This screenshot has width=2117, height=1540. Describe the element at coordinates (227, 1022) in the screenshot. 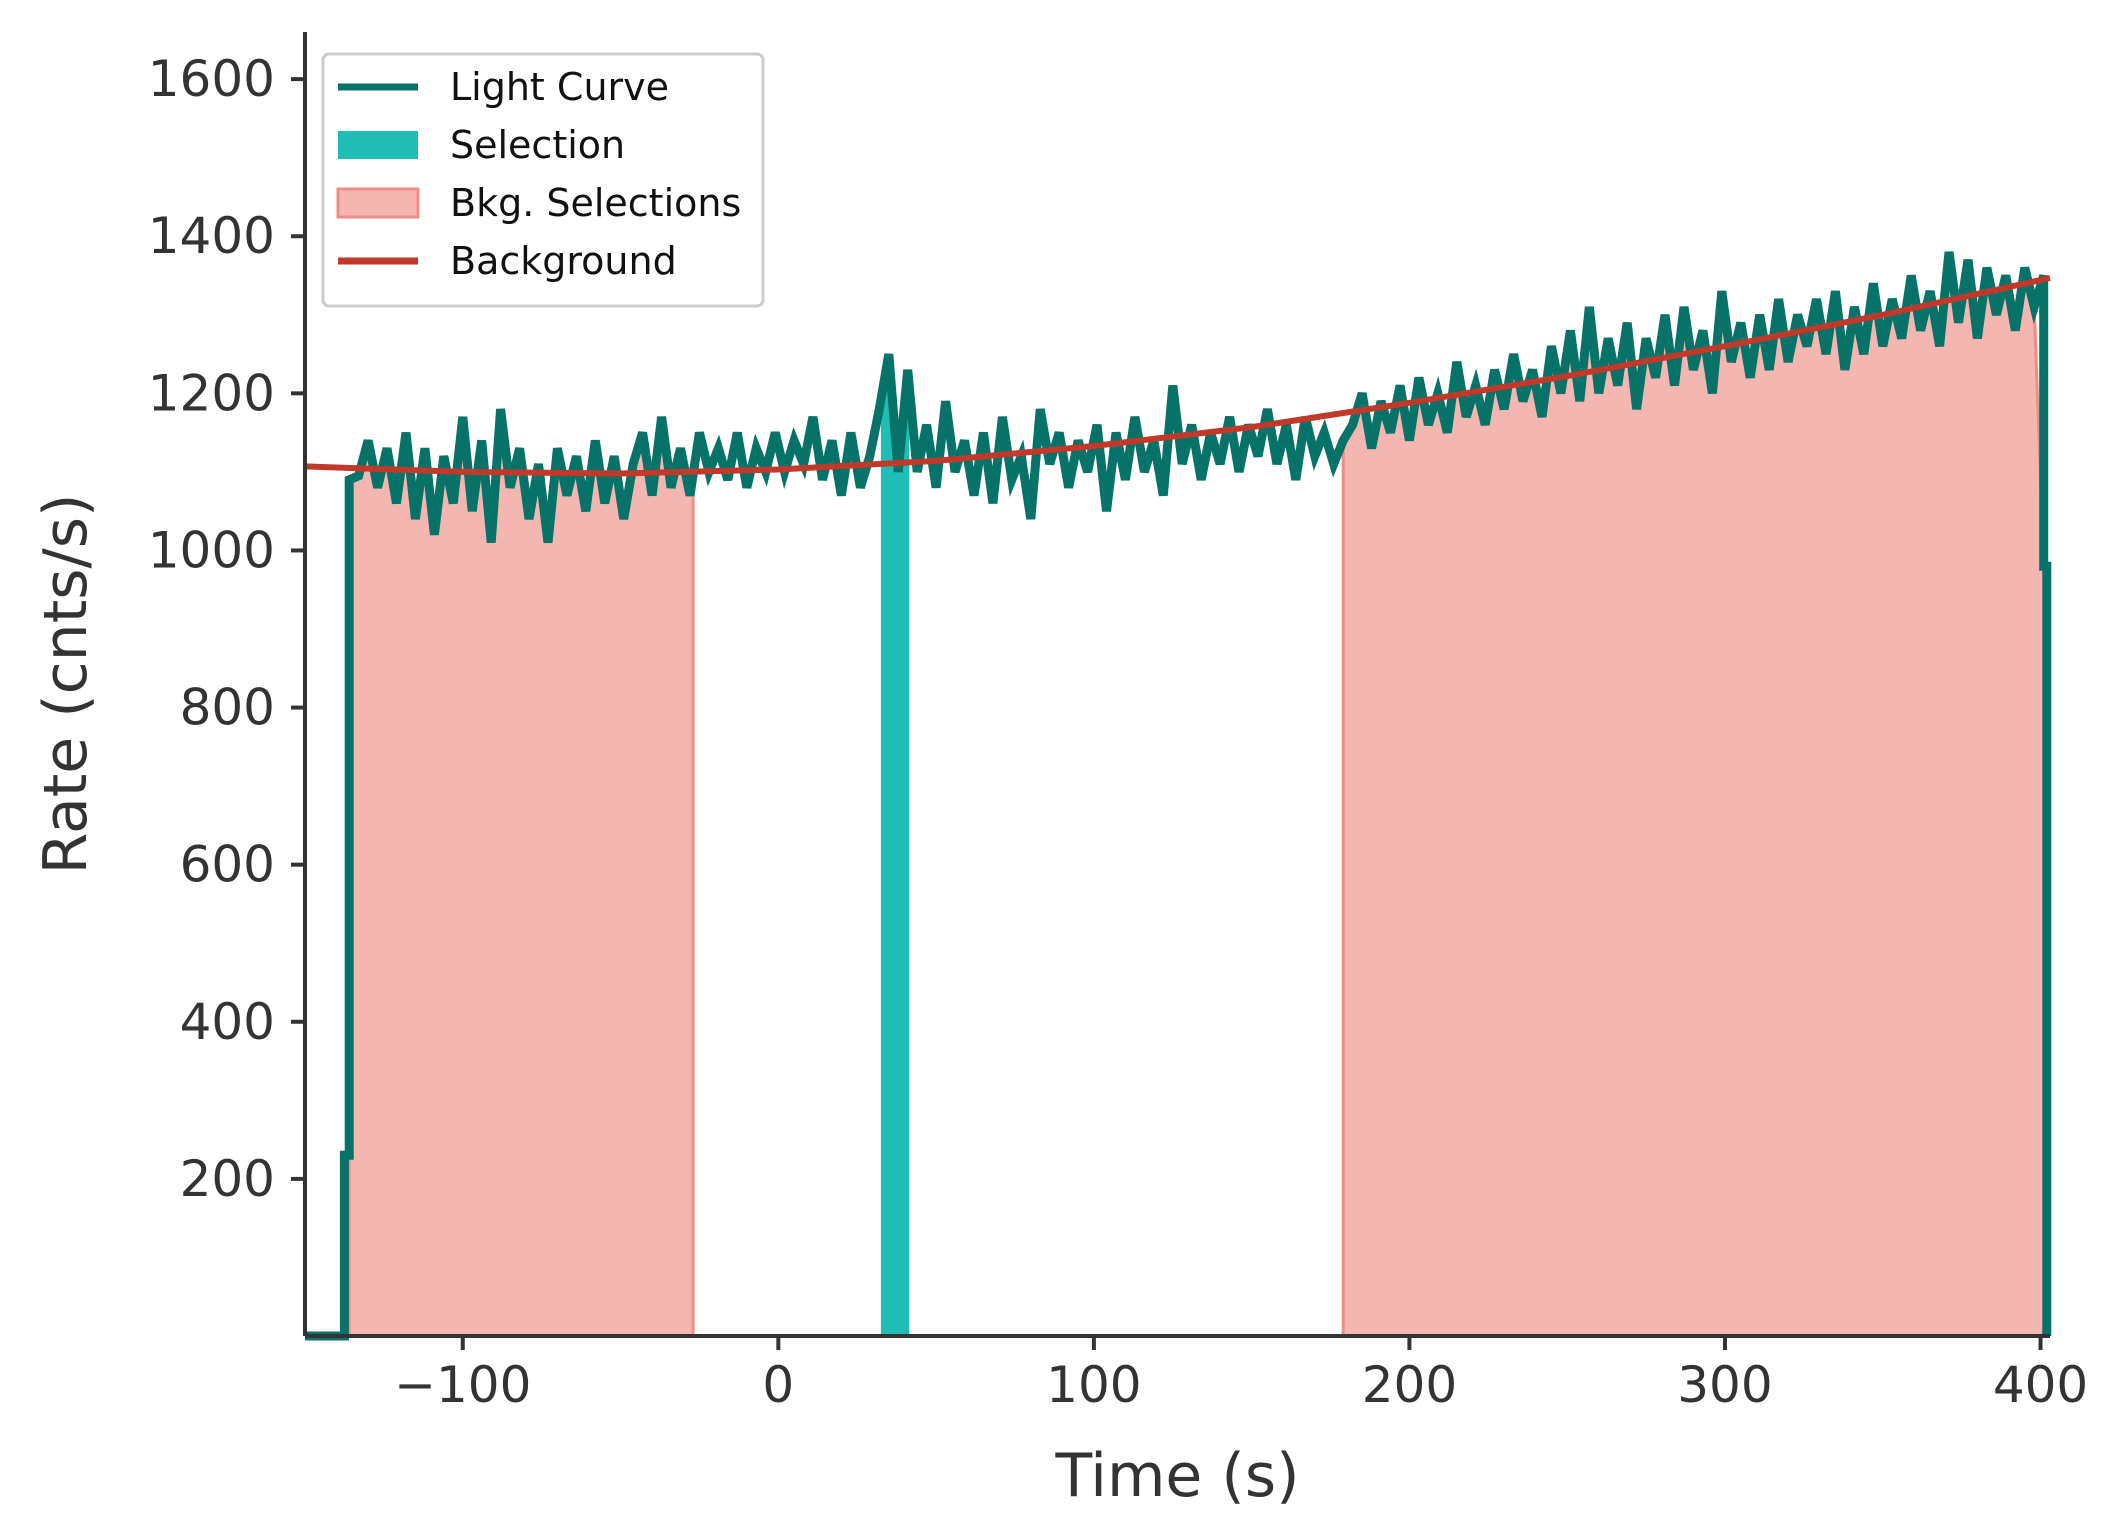

I see `y-tick-label: 400` at that location.